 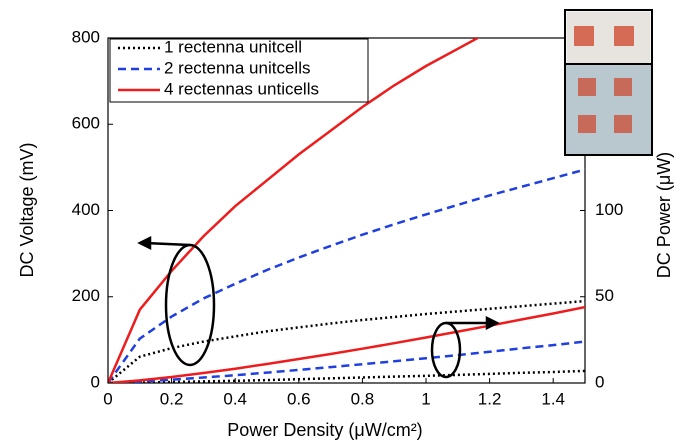 I want to click on x-tick-label: 0.4, so click(x=235, y=398).